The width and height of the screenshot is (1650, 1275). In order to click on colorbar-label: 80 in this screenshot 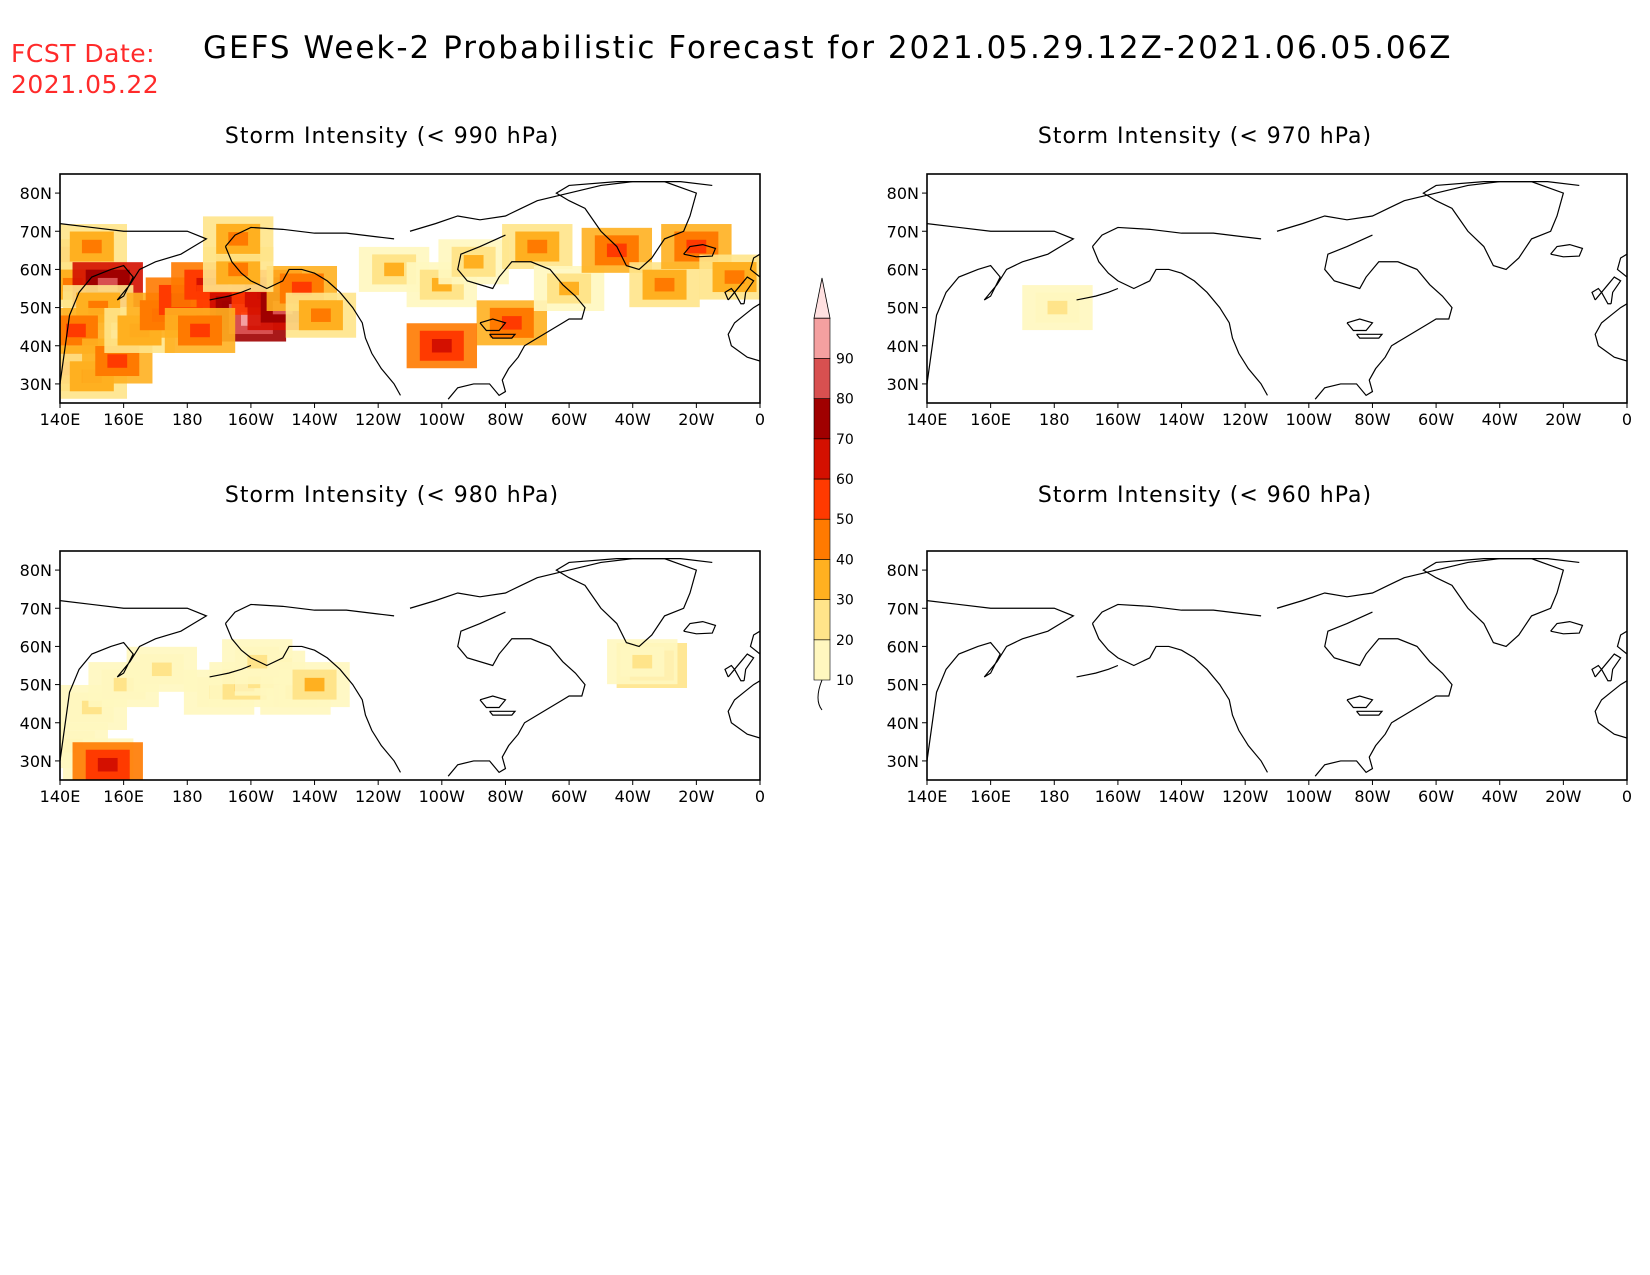, I will do `click(845, 400)`.